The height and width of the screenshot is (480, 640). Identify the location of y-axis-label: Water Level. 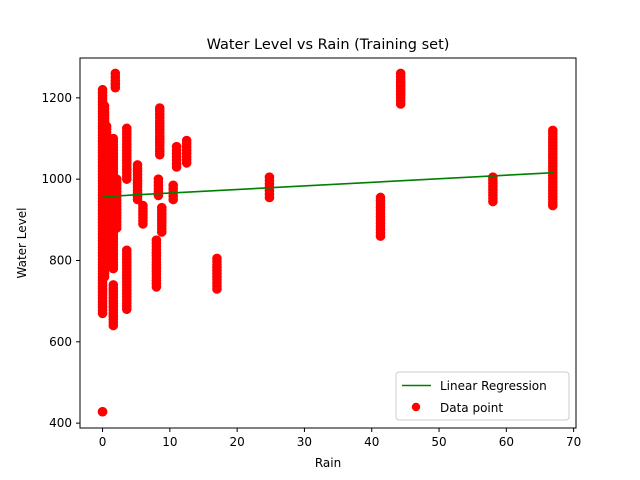
(22, 243).